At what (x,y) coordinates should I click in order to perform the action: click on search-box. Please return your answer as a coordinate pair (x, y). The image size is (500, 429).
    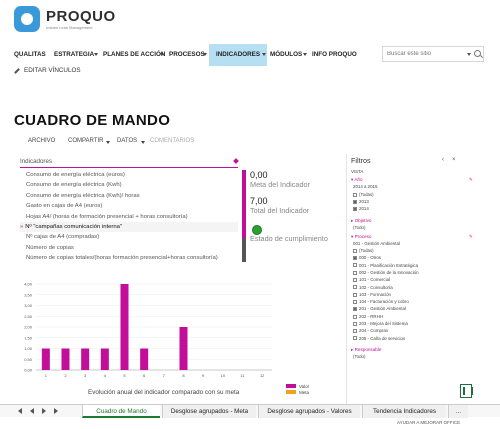
    Looking at the image, I should click on (433, 54).